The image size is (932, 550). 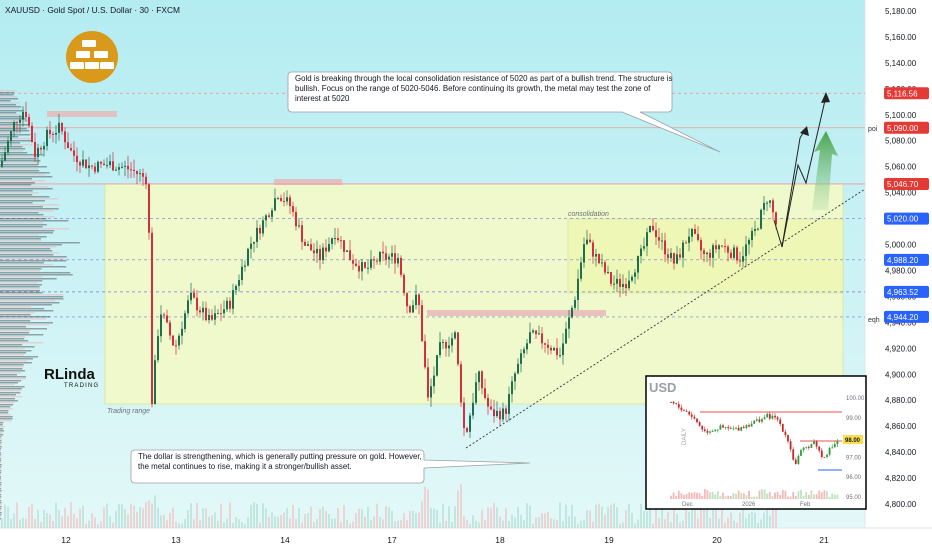 I want to click on inset-y-tick: 100.00, so click(x=855, y=399).